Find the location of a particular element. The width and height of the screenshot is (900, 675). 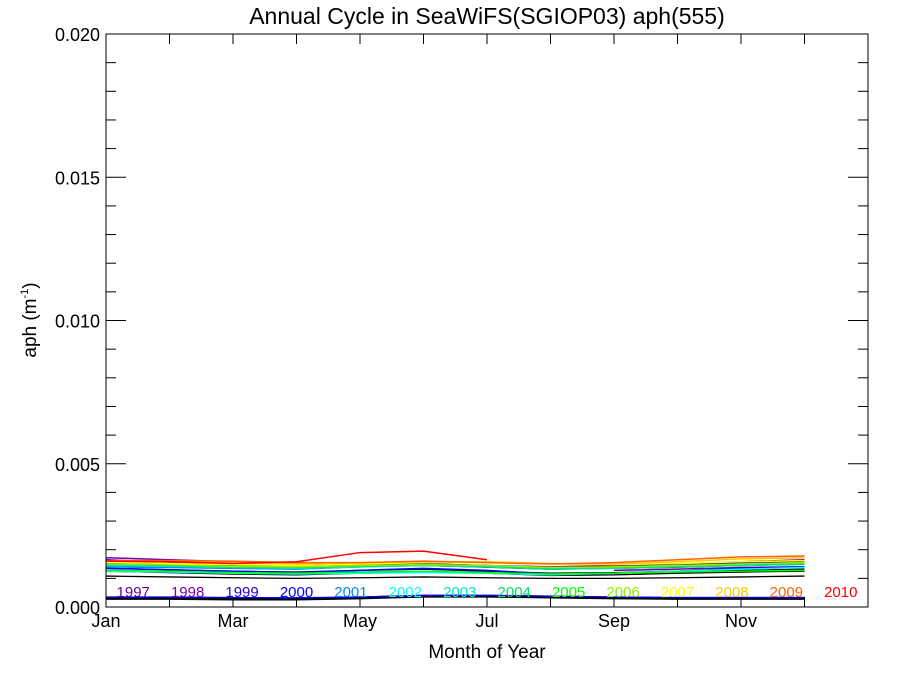

legend-item-1998: 1998 is located at coordinates (187, 592).